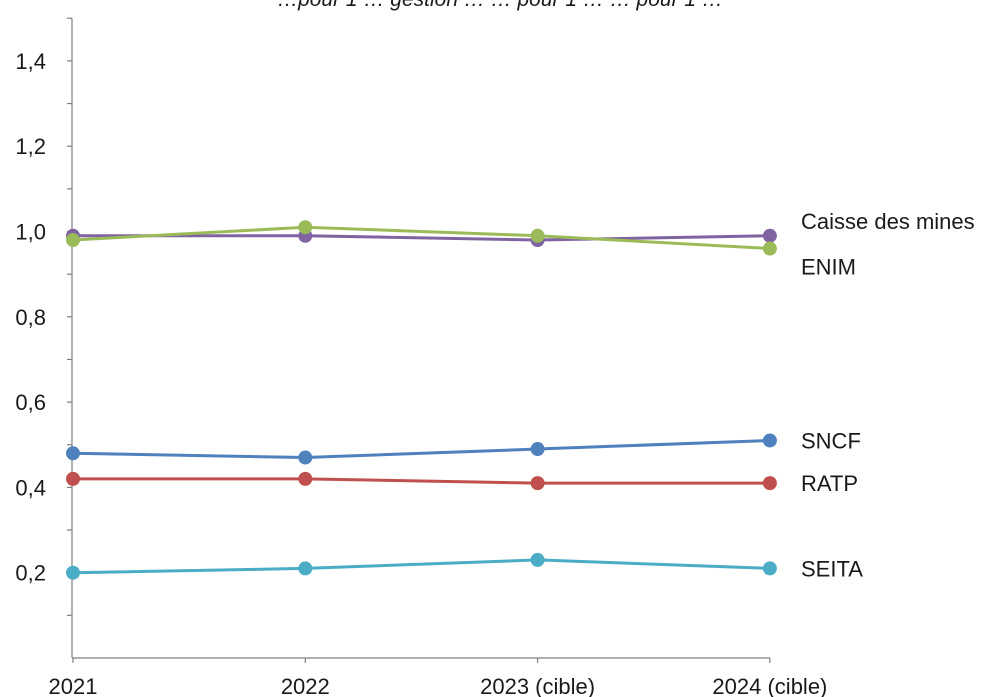 This screenshot has height=697, width=995. What do you see at coordinates (30, 402) in the screenshot?
I see `y-tick-label: 0,6` at bounding box center [30, 402].